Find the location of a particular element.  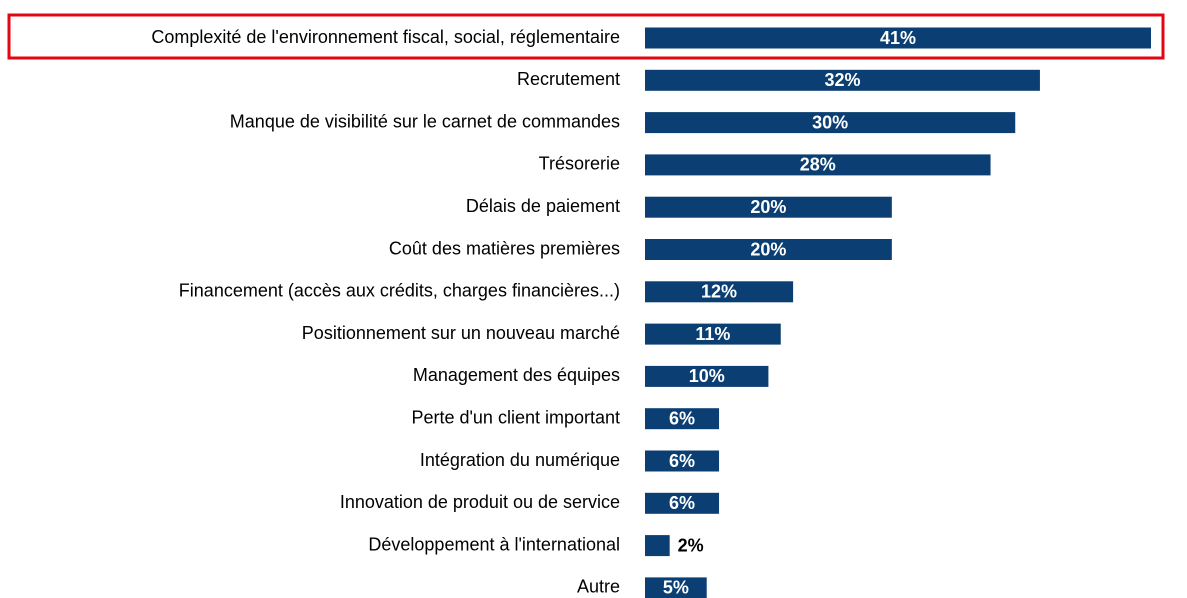

value-label: 12% is located at coordinates (719, 292).